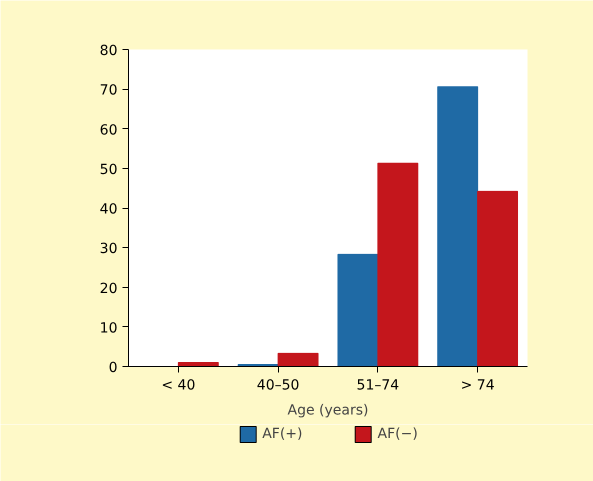  I want to click on x-tick-label: > 74, so click(477, 386).